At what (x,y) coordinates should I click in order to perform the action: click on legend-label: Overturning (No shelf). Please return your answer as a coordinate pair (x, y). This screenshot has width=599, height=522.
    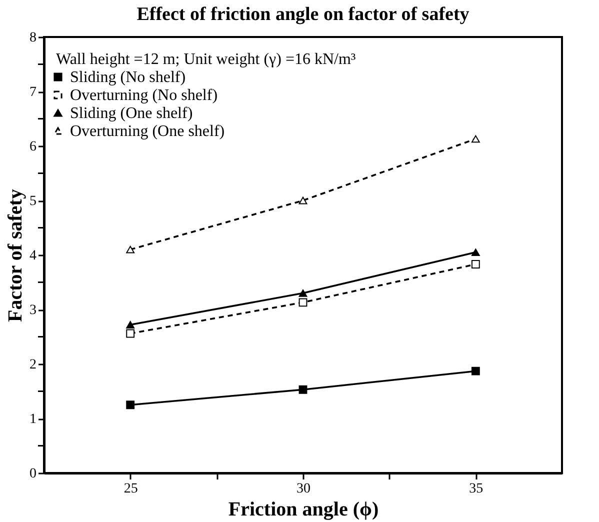
    Looking at the image, I should click on (144, 95).